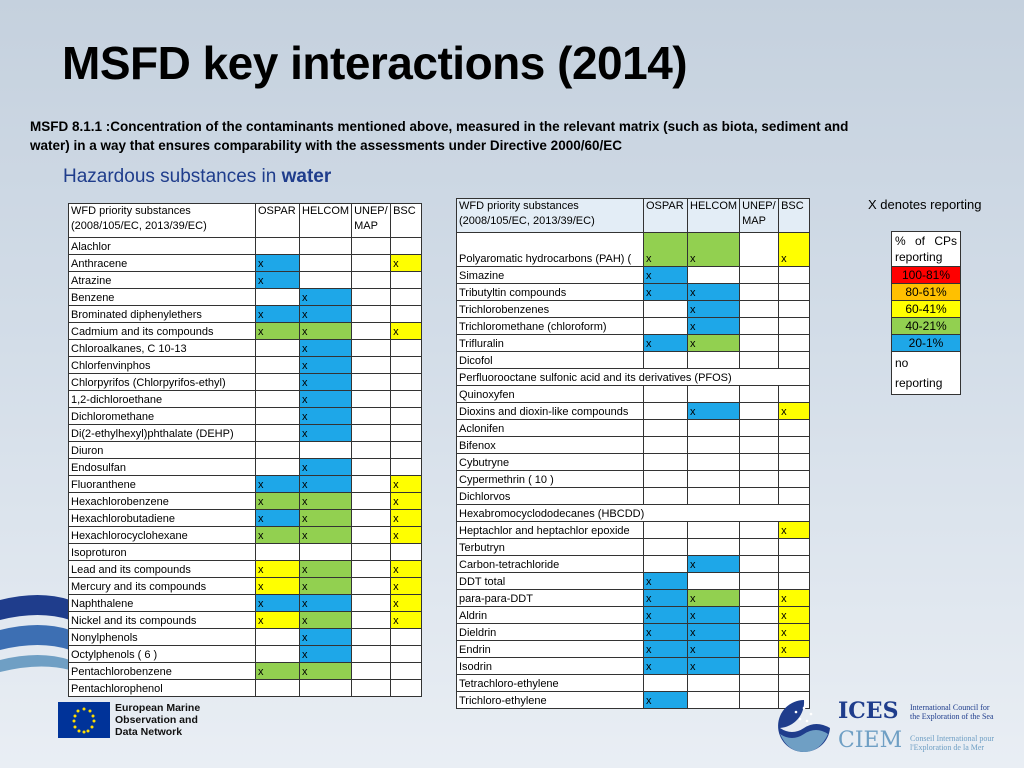 This screenshot has height=768, width=1024. What do you see at coordinates (550, 309) in the screenshot?
I see `substance-name: Trichlorobenzenes` at bounding box center [550, 309].